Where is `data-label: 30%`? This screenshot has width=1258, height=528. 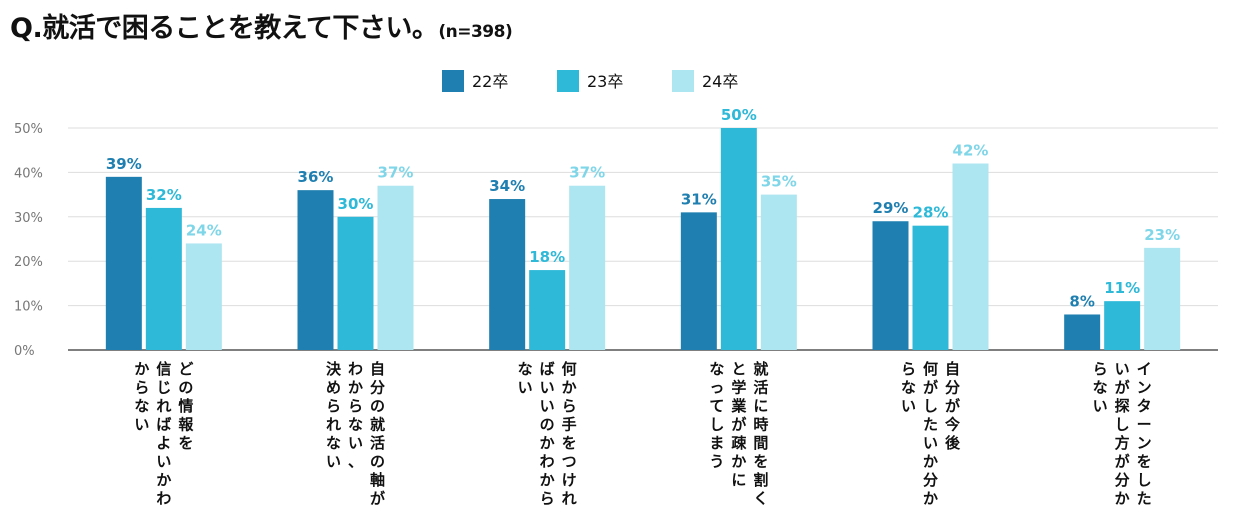
data-label: 30% is located at coordinates (356, 204).